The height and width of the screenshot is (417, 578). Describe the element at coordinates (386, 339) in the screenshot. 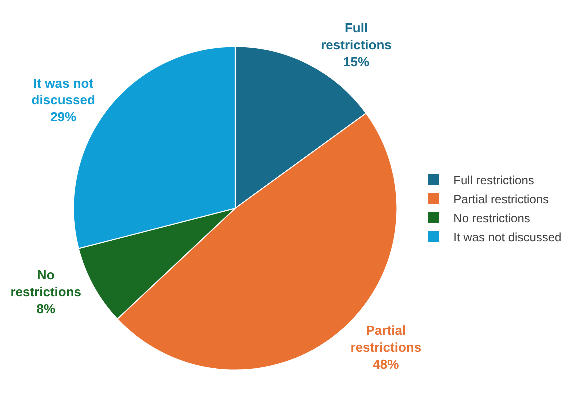

I see `slice-label: Partial restrictions` at that location.